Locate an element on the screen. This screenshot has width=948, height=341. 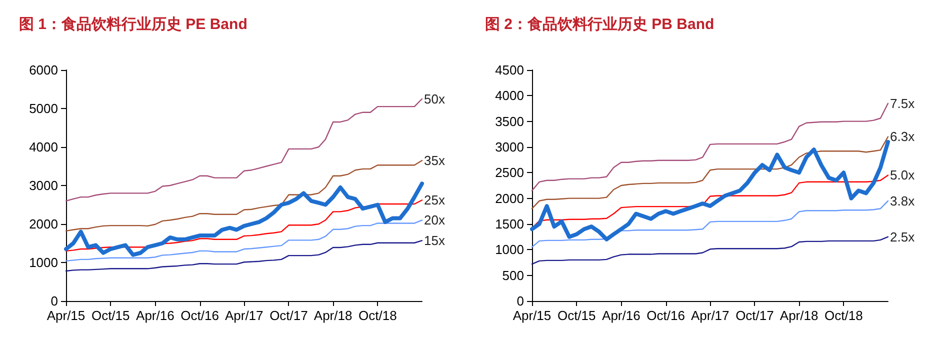
y-tick-label: 6000 is located at coordinates (43, 70).